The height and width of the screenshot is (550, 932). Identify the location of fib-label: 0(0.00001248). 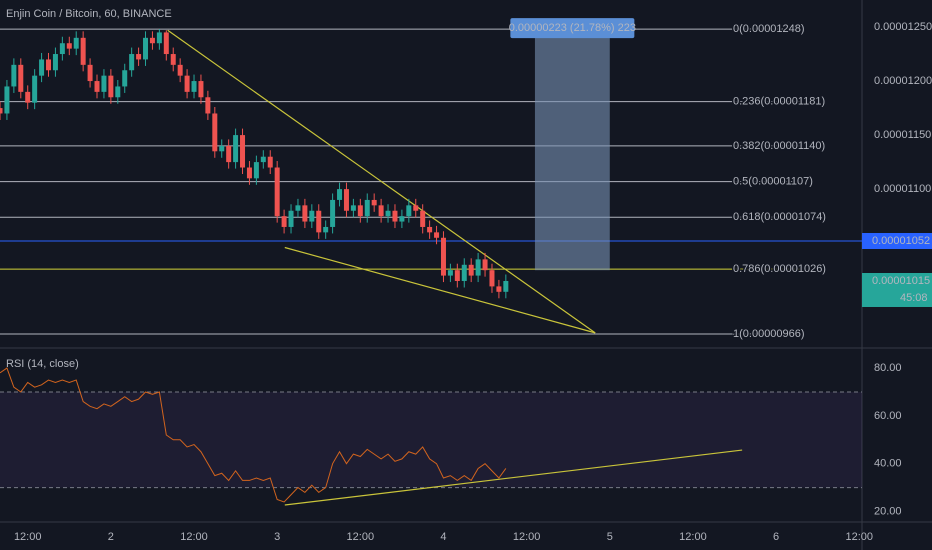
(769, 29).